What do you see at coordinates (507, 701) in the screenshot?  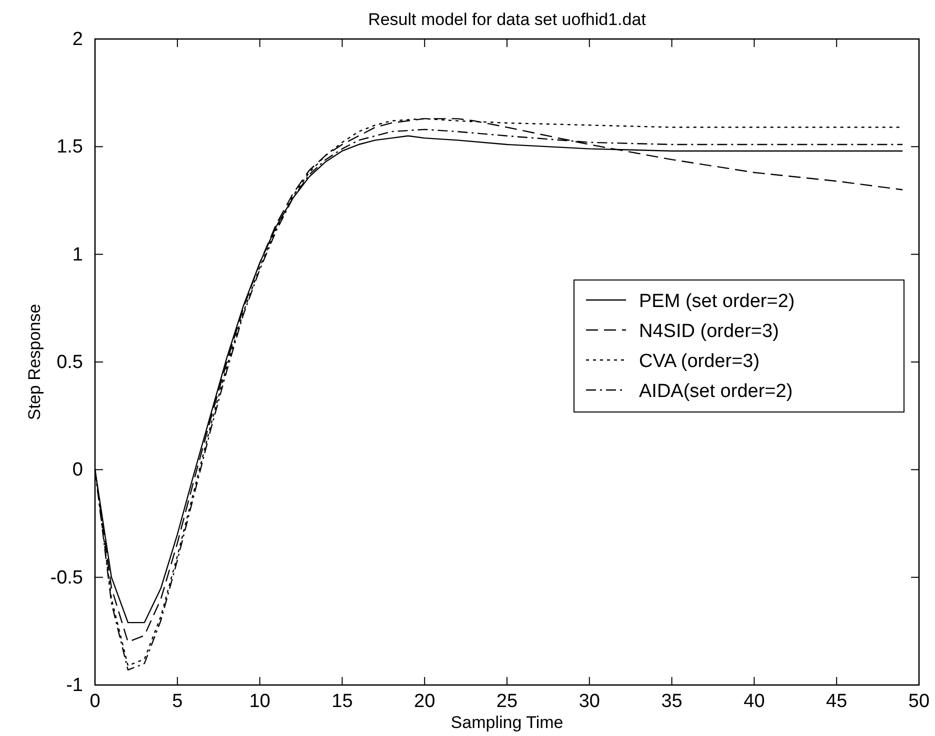 I see `x-tick-label: 25` at bounding box center [507, 701].